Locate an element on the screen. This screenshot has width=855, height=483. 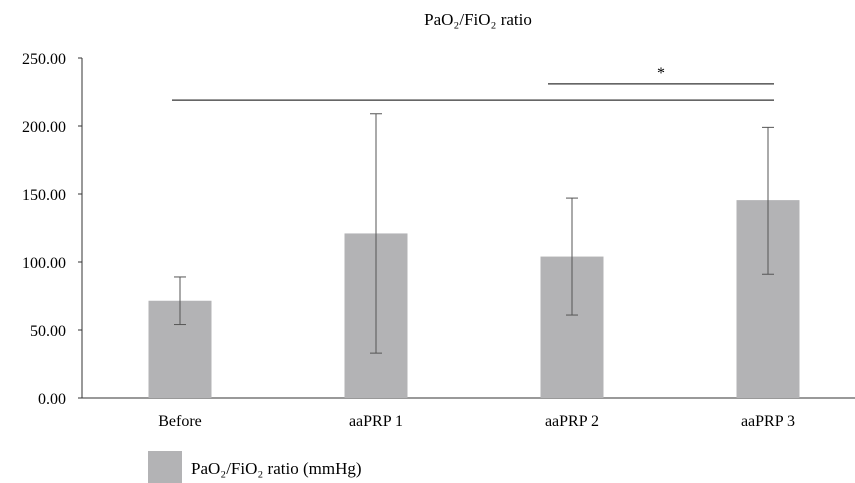
chart-title: PaO₂/FiO₂ ratio is located at coordinates (478, 19).